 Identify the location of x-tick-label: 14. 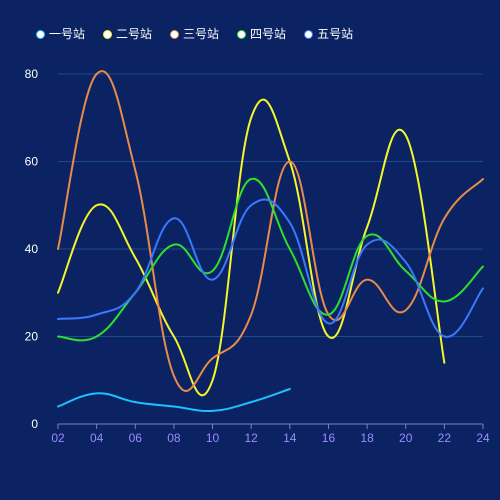
(290, 438).